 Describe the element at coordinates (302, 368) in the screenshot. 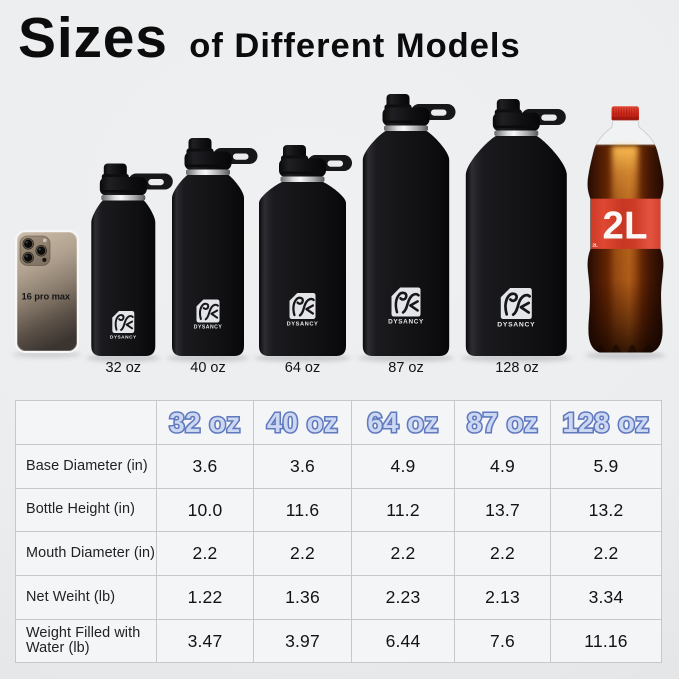

I see `svg-text: 64 oz` at that location.